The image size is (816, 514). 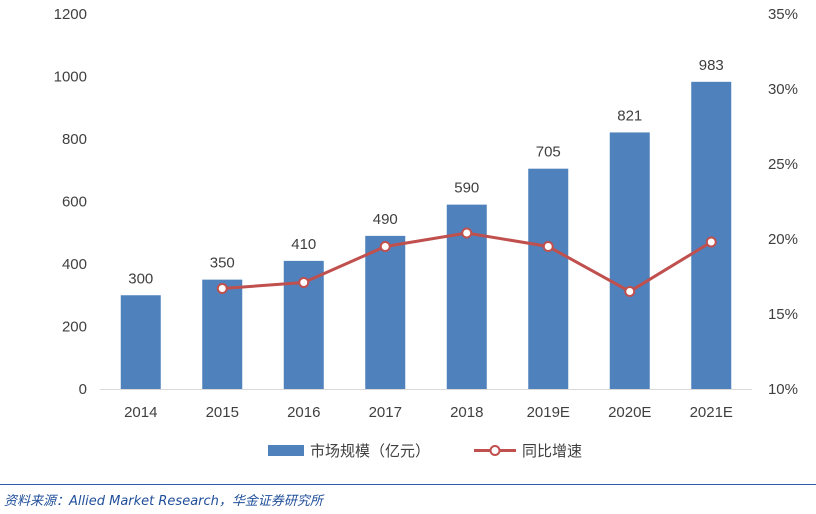 What do you see at coordinates (552, 451) in the screenshot?
I see `legend-line-label: 同比增速` at bounding box center [552, 451].